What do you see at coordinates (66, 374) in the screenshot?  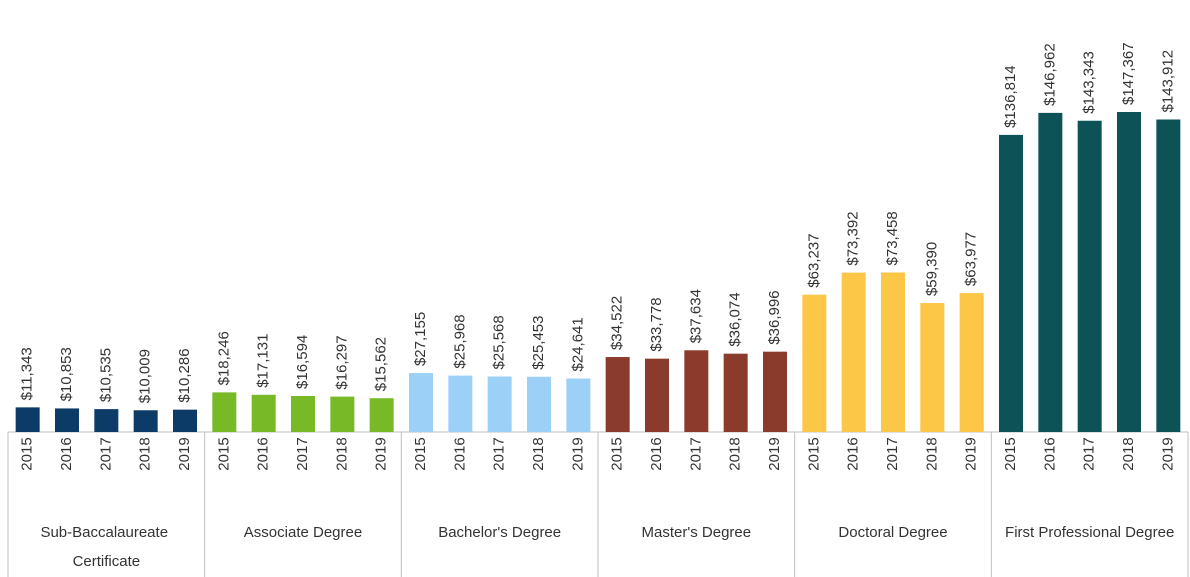 I see `data-label: $10,853` at bounding box center [66, 374].